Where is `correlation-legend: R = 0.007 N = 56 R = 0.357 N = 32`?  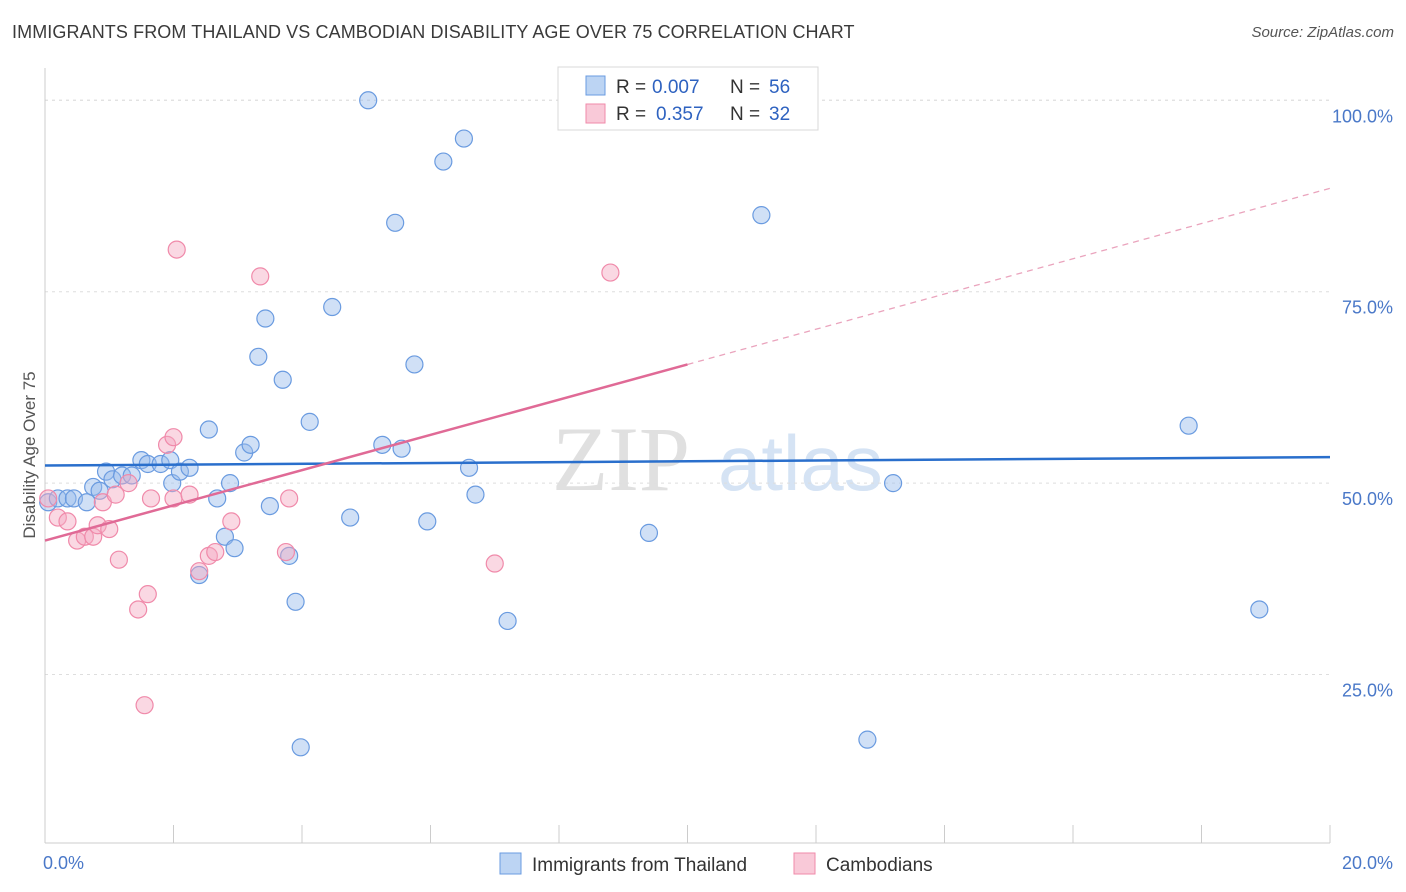
correlation-legend: R = 0.007 N = 56 R = 0.357 N = 32 is located at coordinates (688, 98).